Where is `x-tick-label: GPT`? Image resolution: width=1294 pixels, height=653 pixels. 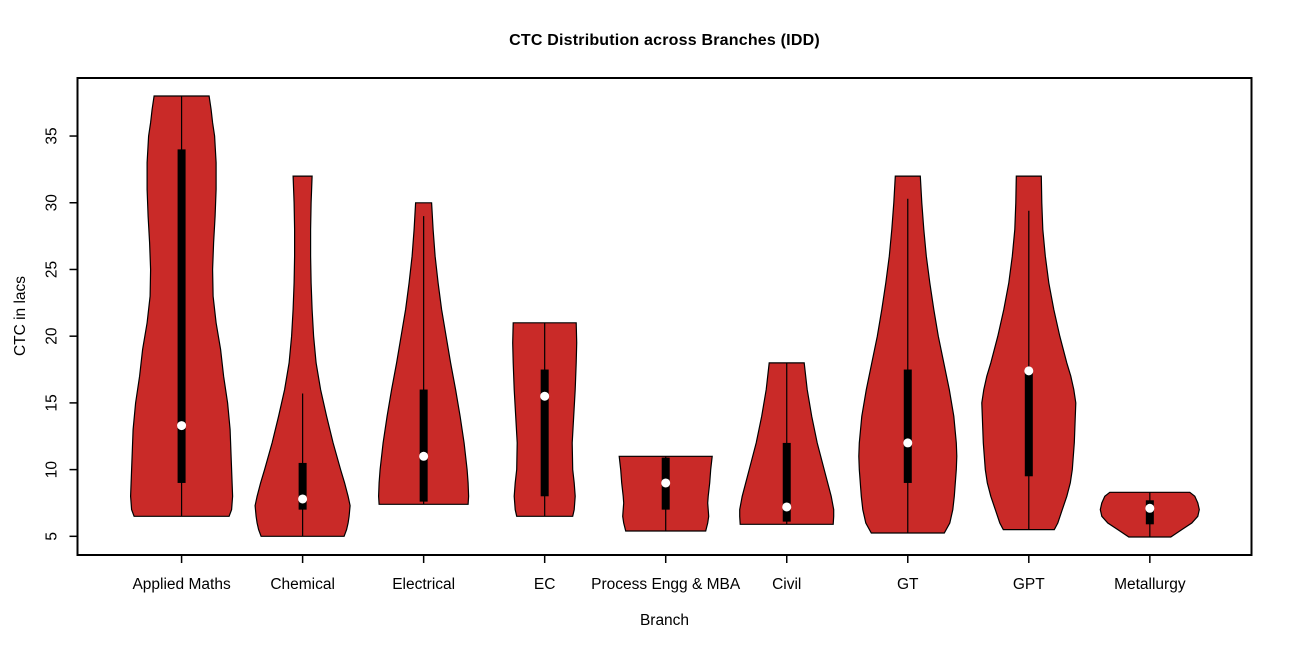
x-tick-label: GPT is located at coordinates (1029, 584).